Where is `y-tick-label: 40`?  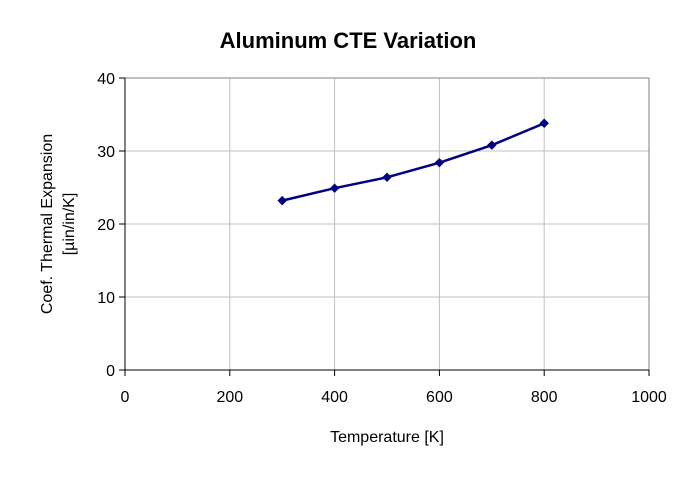
y-tick-label: 40 is located at coordinates (106, 79).